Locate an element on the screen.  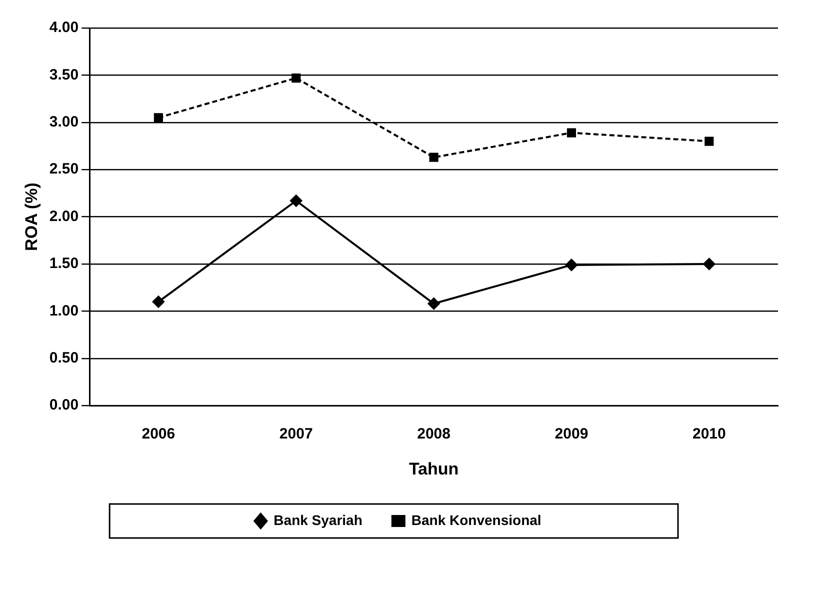
y-tick-label: 4.00 is located at coordinates (64, 27).